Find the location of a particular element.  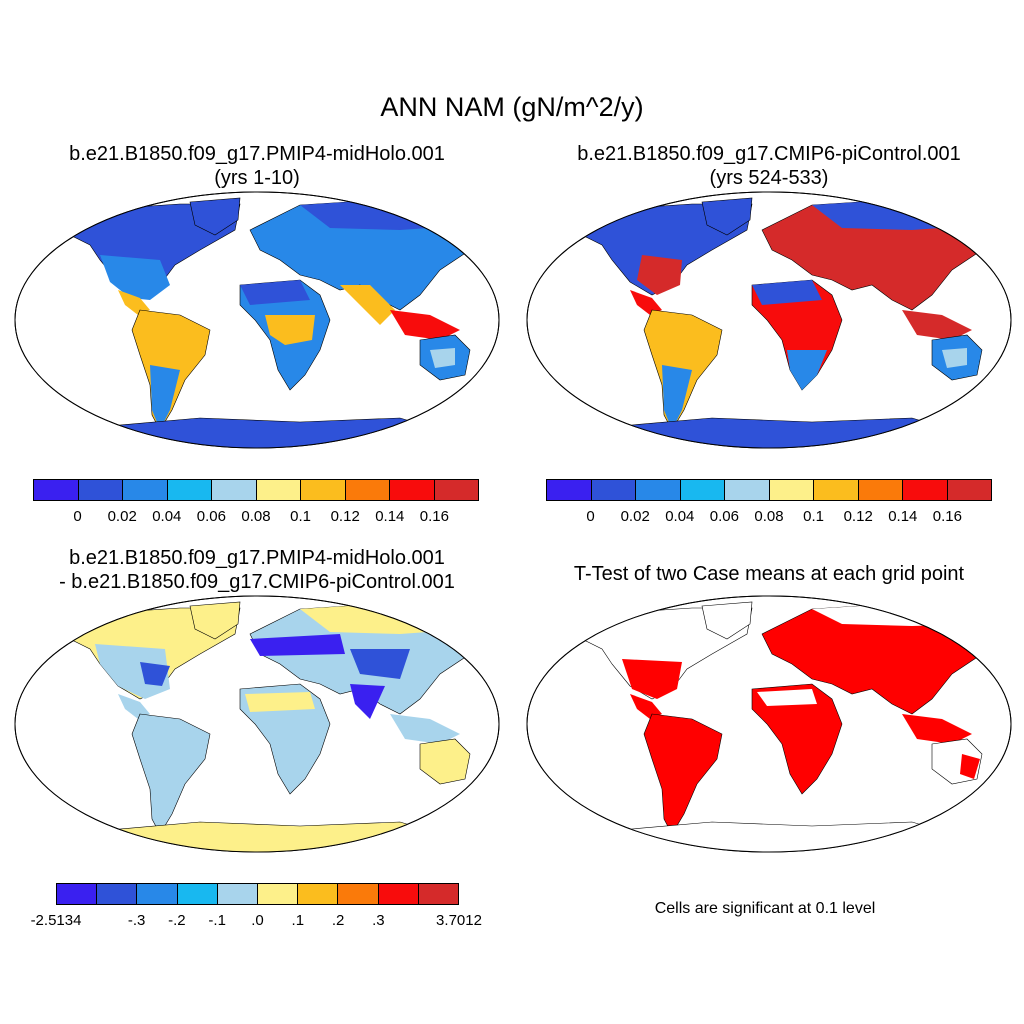

sig-australia-east is located at coordinates (970, 766).